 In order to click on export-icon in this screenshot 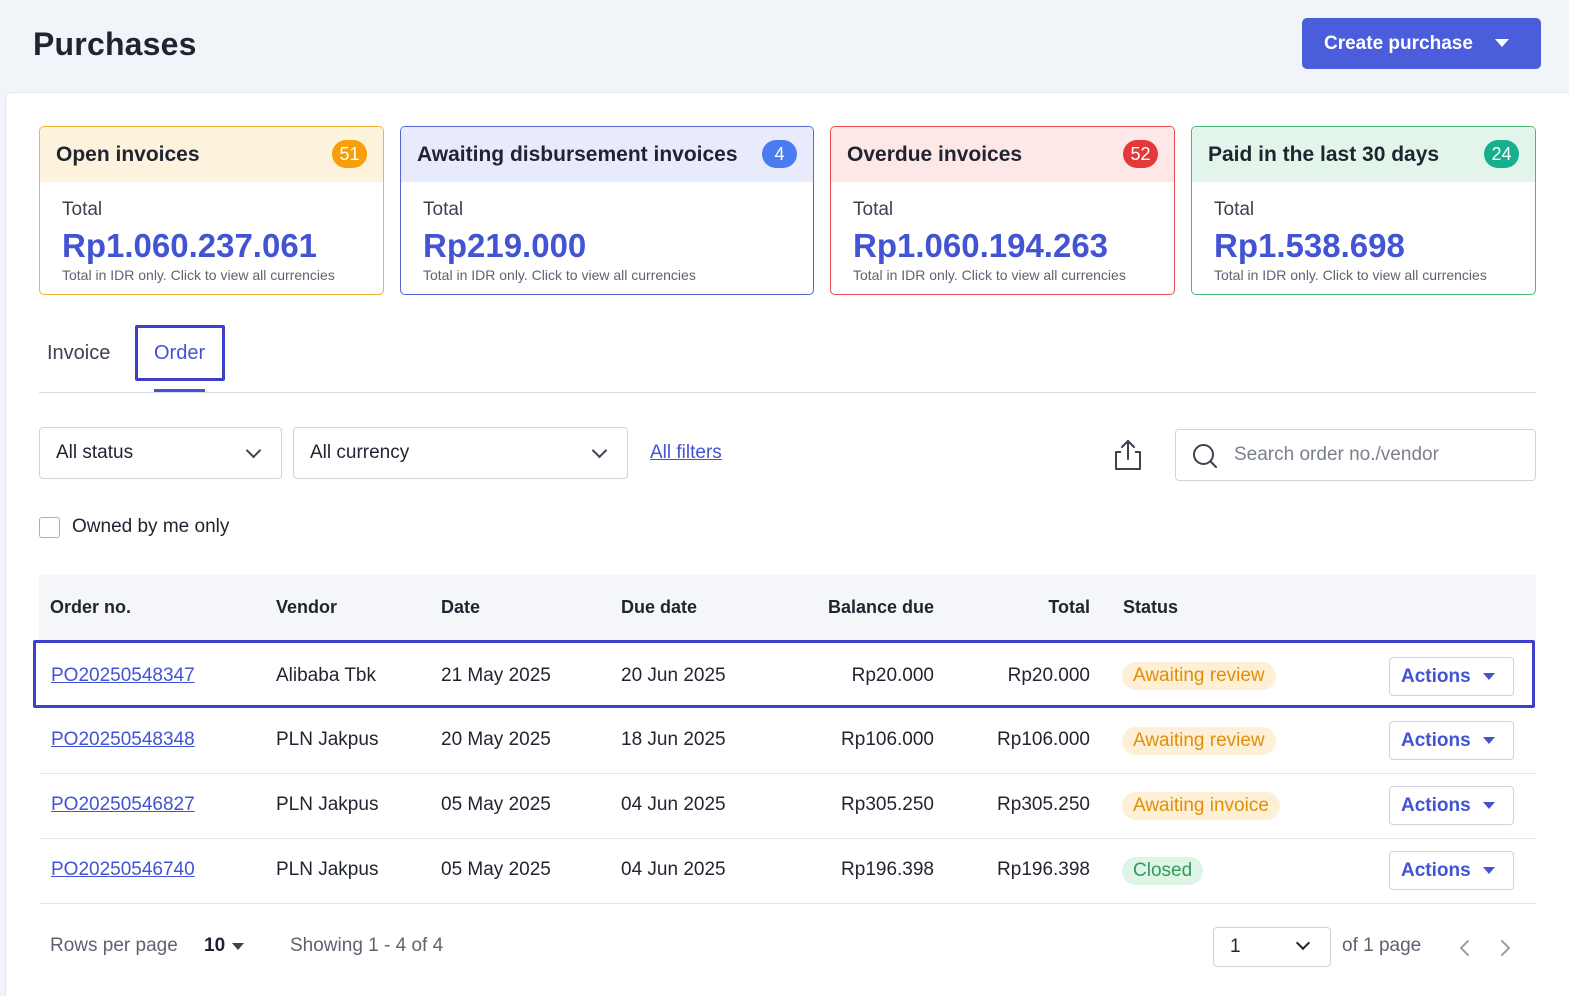, I will do `click(1128, 455)`.